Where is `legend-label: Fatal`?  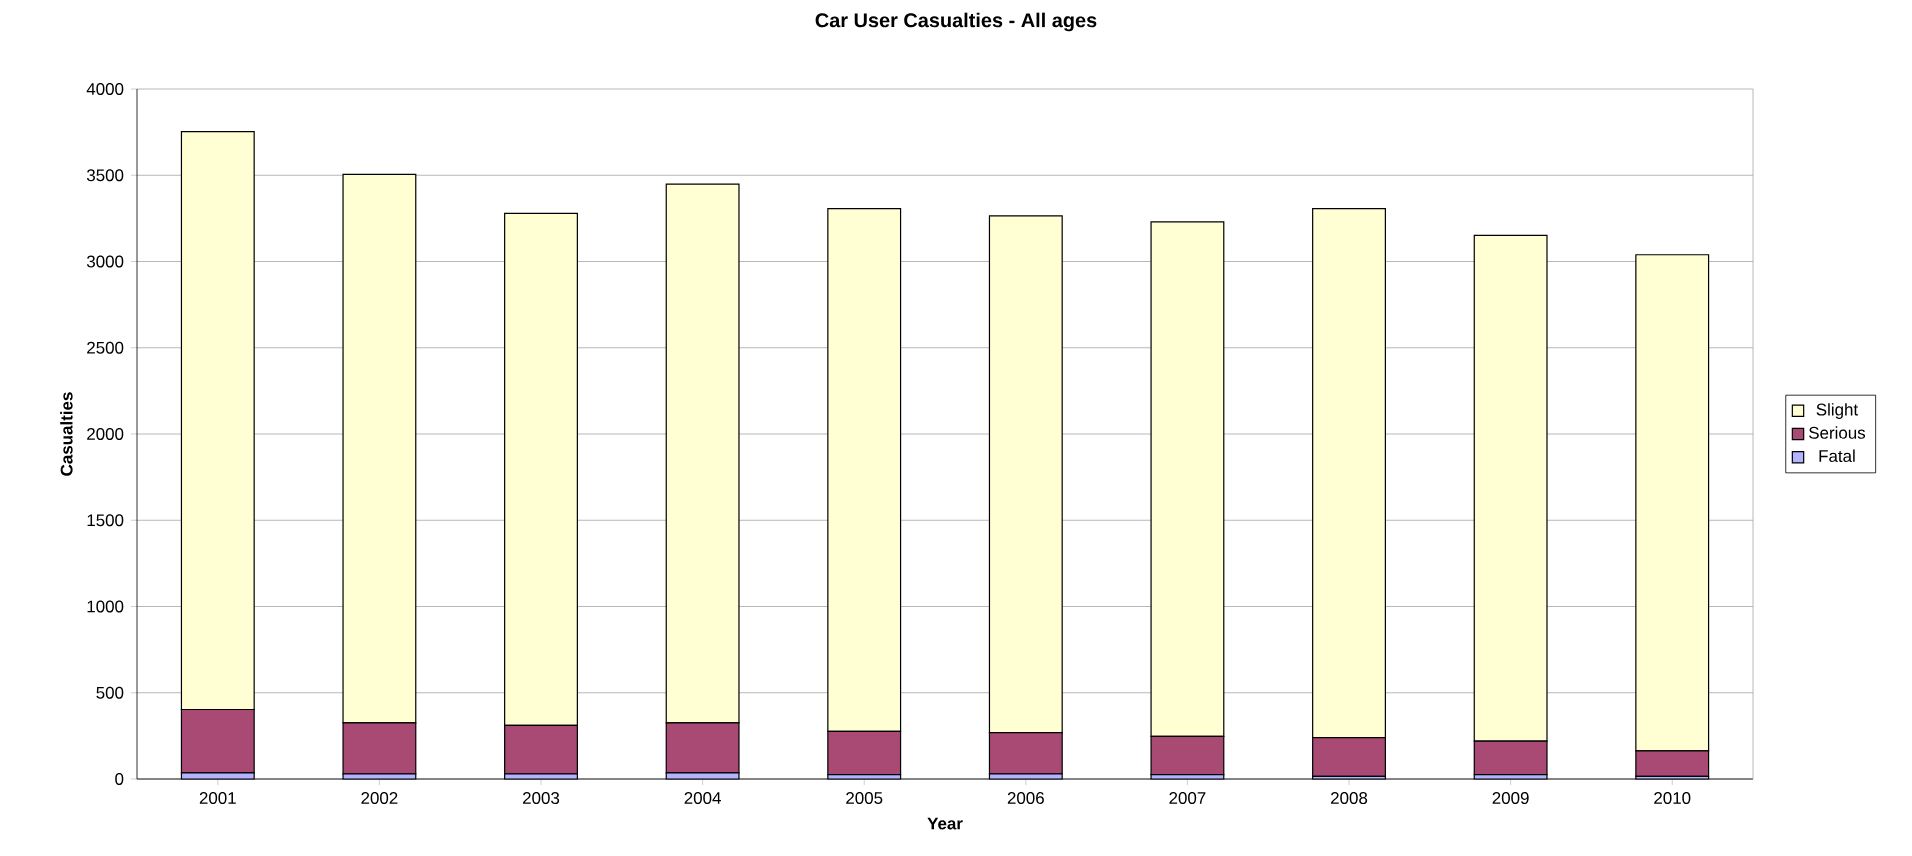
legend-label: Fatal is located at coordinates (1837, 456).